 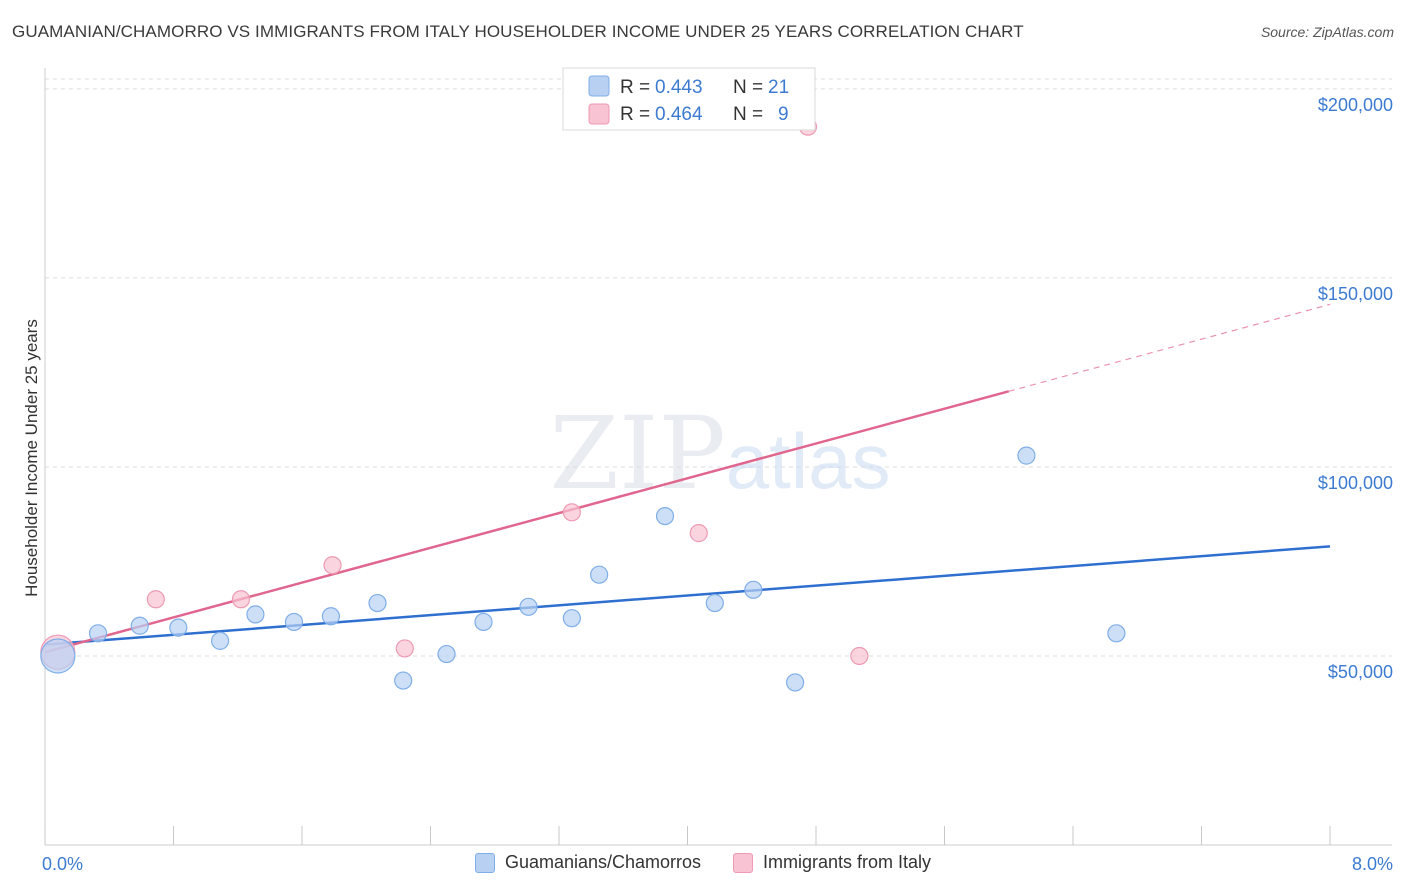 I want to click on trend-line-italy-extension, so click(x=1169, y=347).